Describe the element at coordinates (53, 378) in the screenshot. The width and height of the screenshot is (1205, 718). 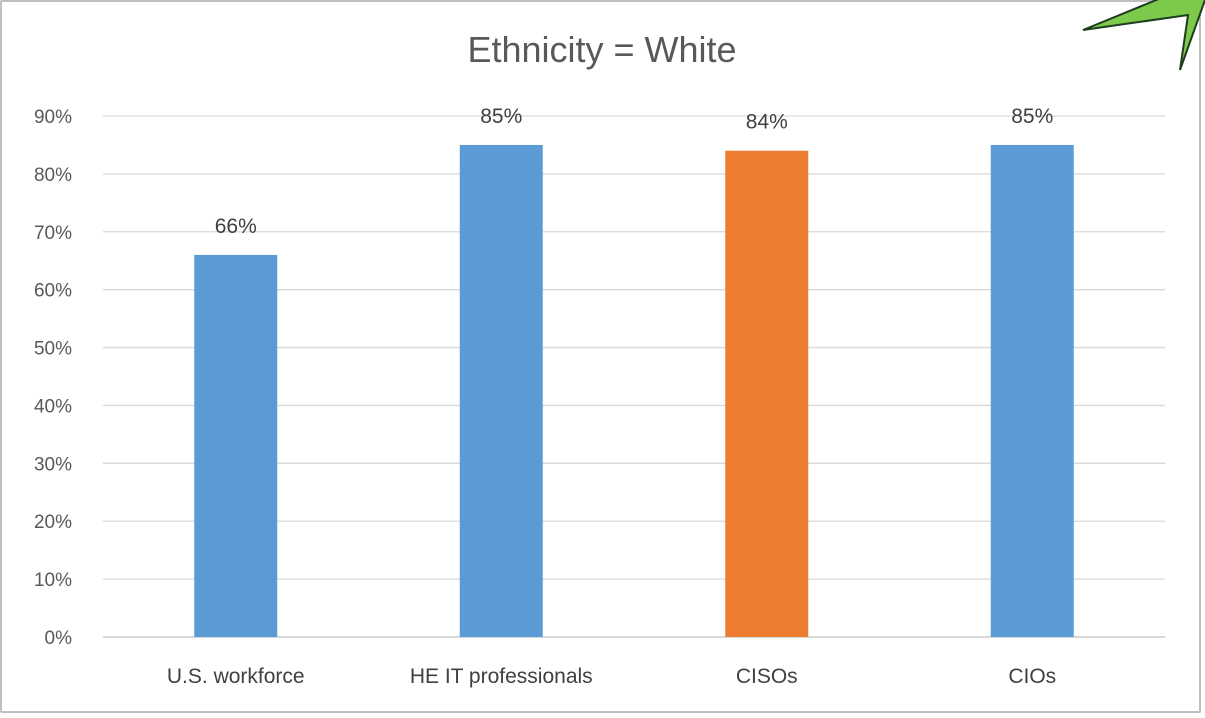
I see `y-axis-tick-labels: 0% 10% 20% 30% 40% 50% 60% 70% 80% 90%` at that location.